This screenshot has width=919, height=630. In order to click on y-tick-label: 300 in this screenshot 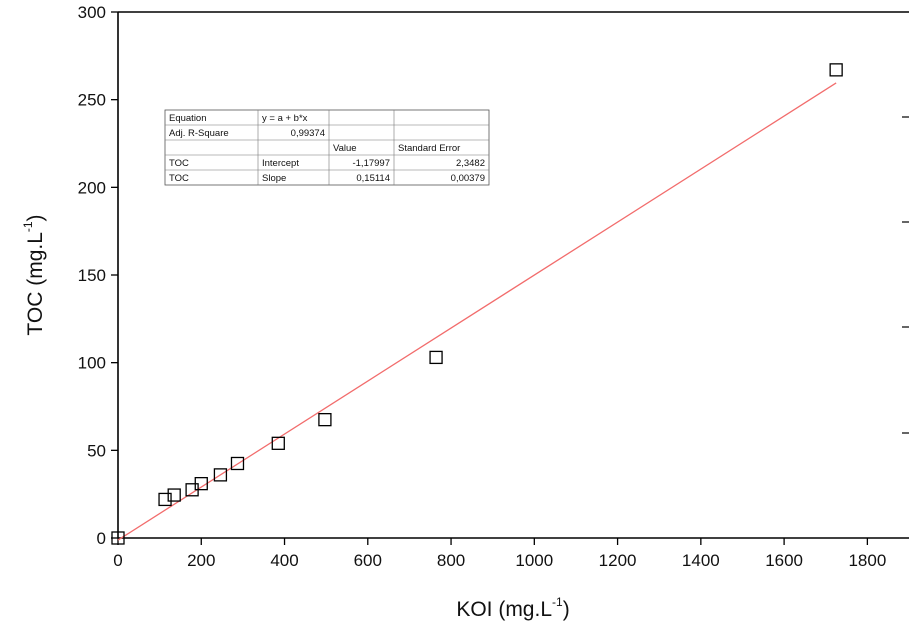, I will do `click(92, 12)`.